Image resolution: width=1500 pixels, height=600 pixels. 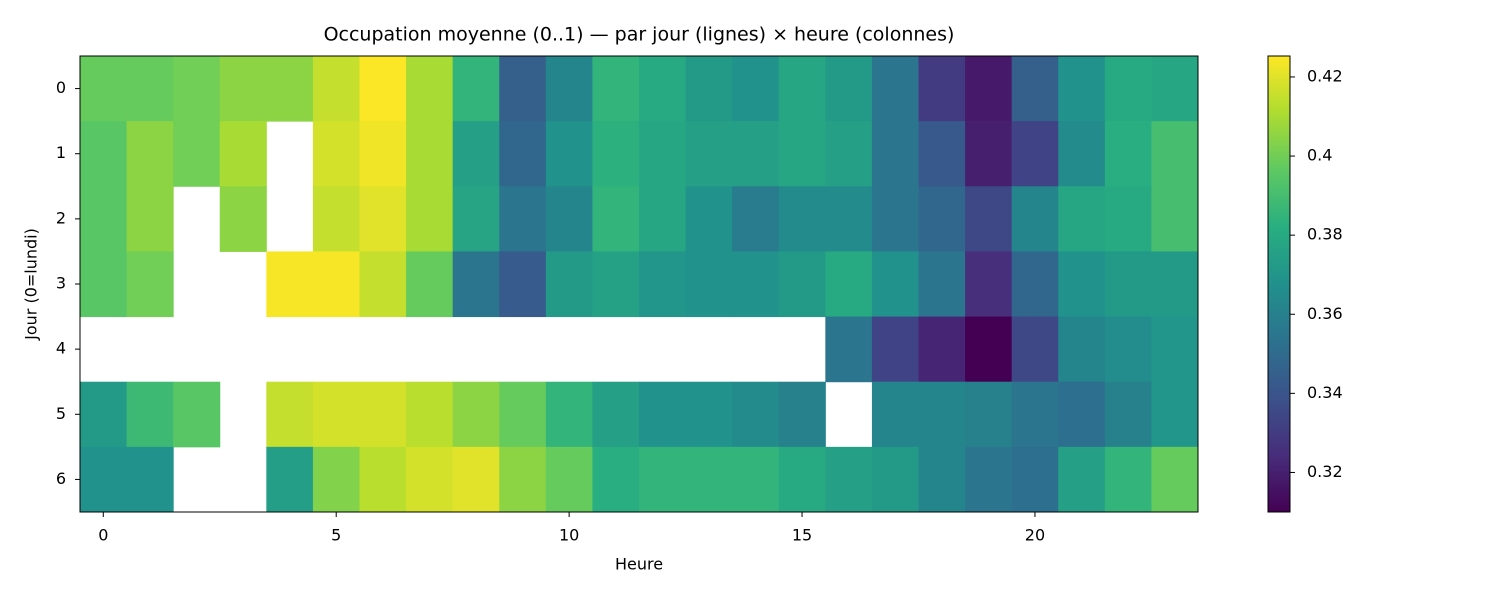 I want to click on y-tick-label: 6, so click(x=61, y=478).